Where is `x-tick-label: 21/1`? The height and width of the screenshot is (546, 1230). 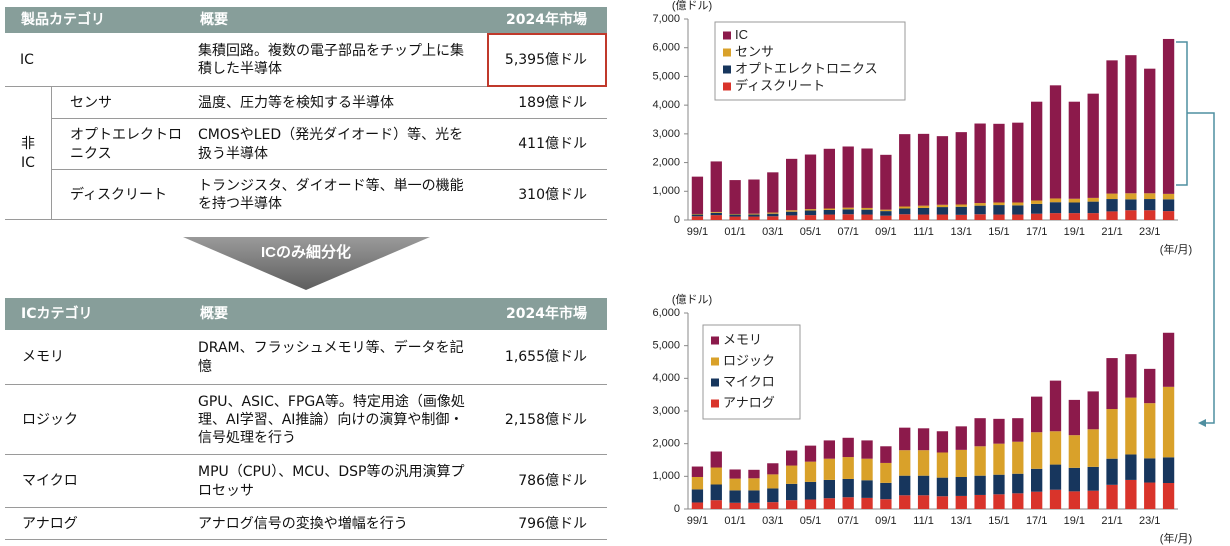
x-tick-label: 21/1 is located at coordinates (1111, 521).